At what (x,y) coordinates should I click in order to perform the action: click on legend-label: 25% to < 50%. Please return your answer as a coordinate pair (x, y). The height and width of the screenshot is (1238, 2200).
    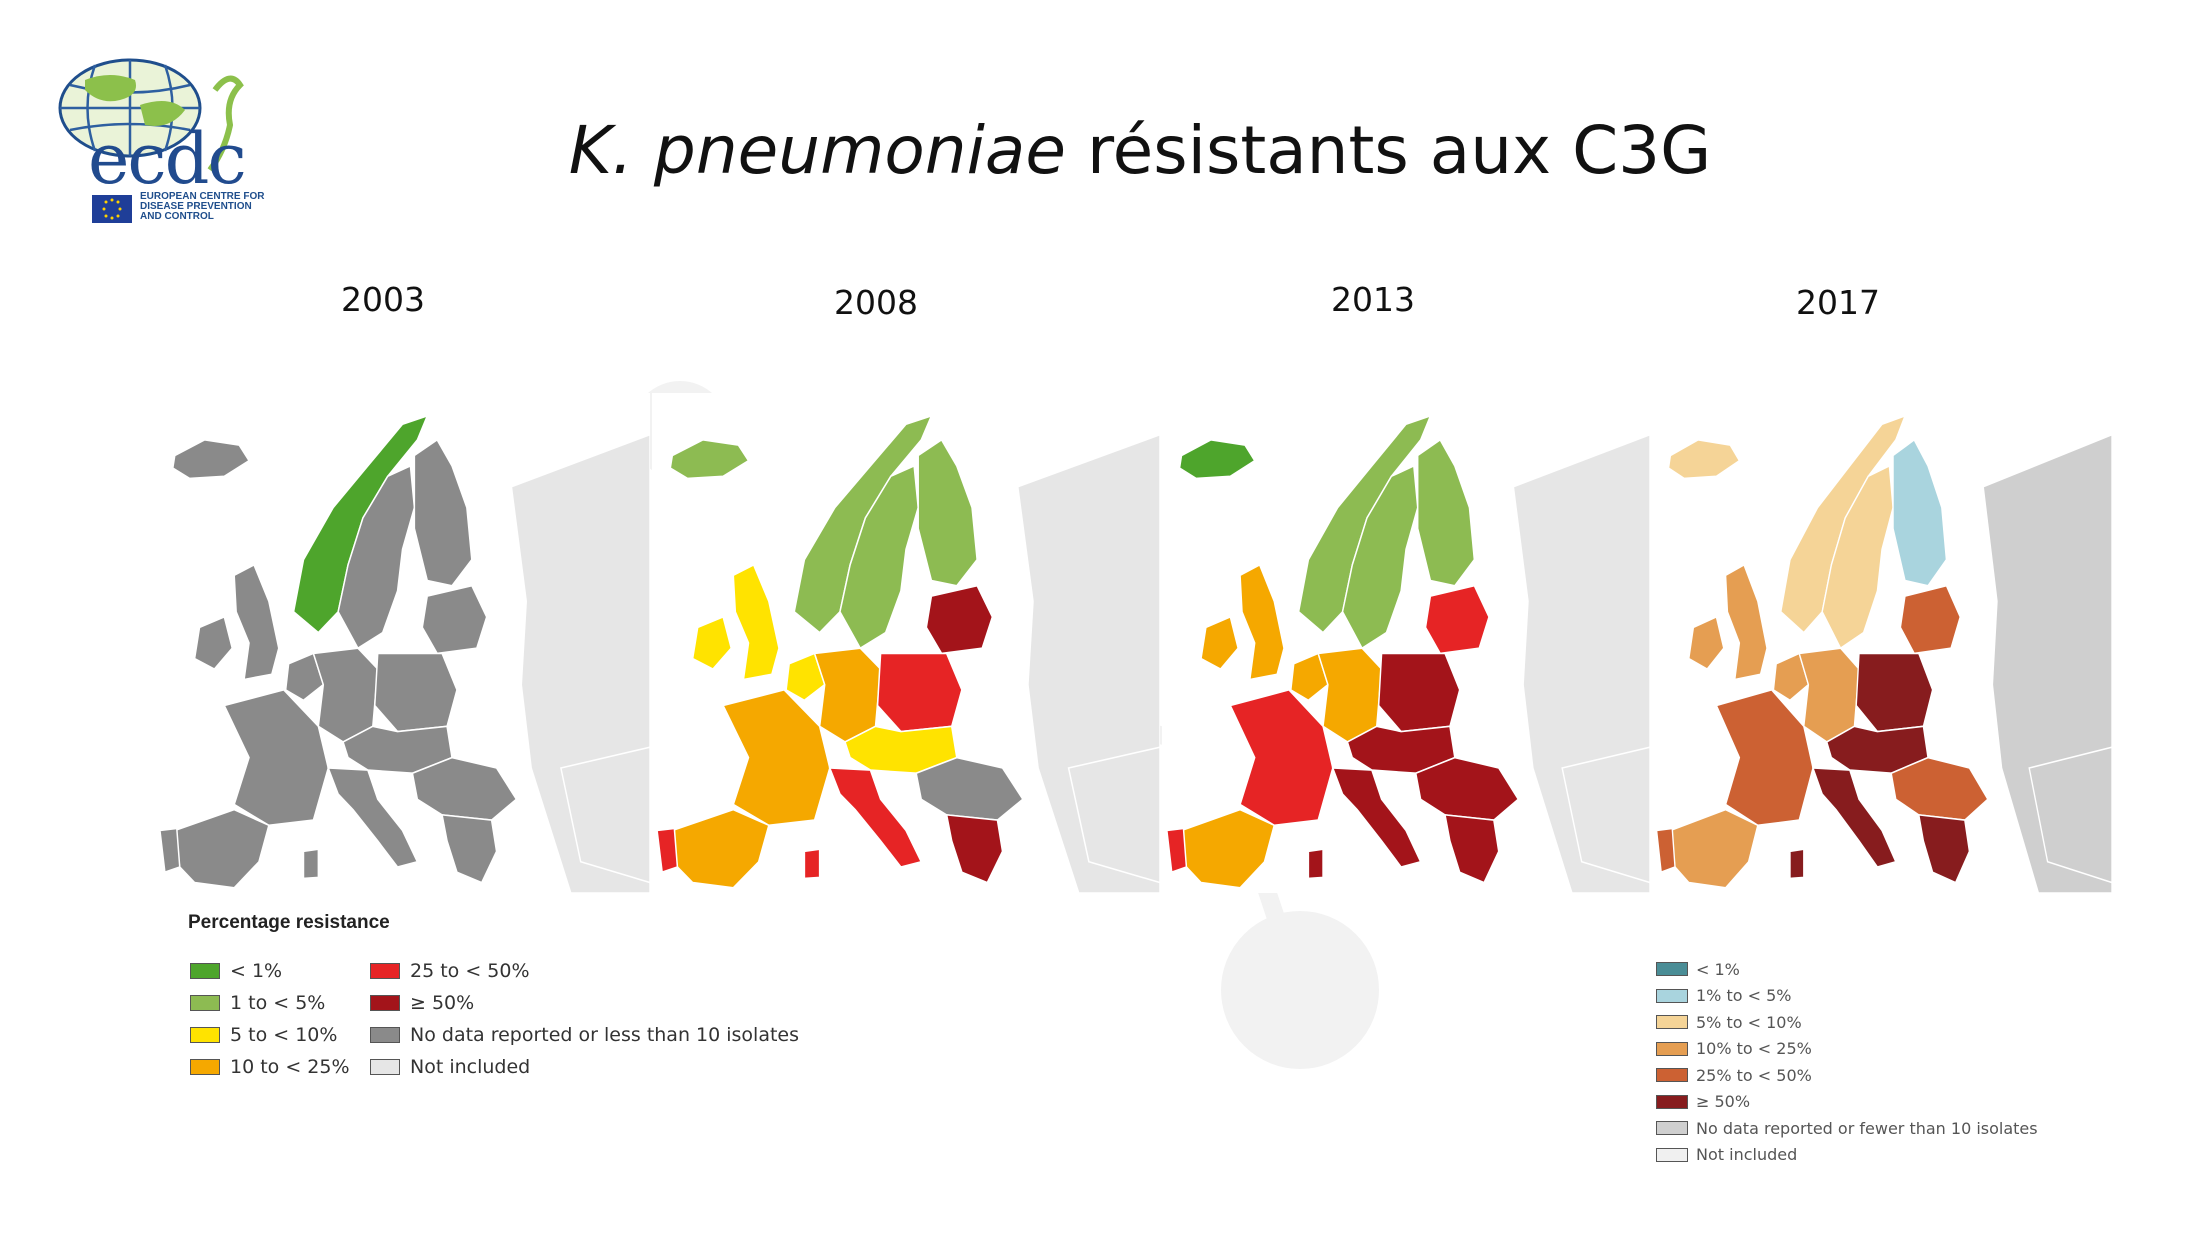
    Looking at the image, I should click on (1754, 1075).